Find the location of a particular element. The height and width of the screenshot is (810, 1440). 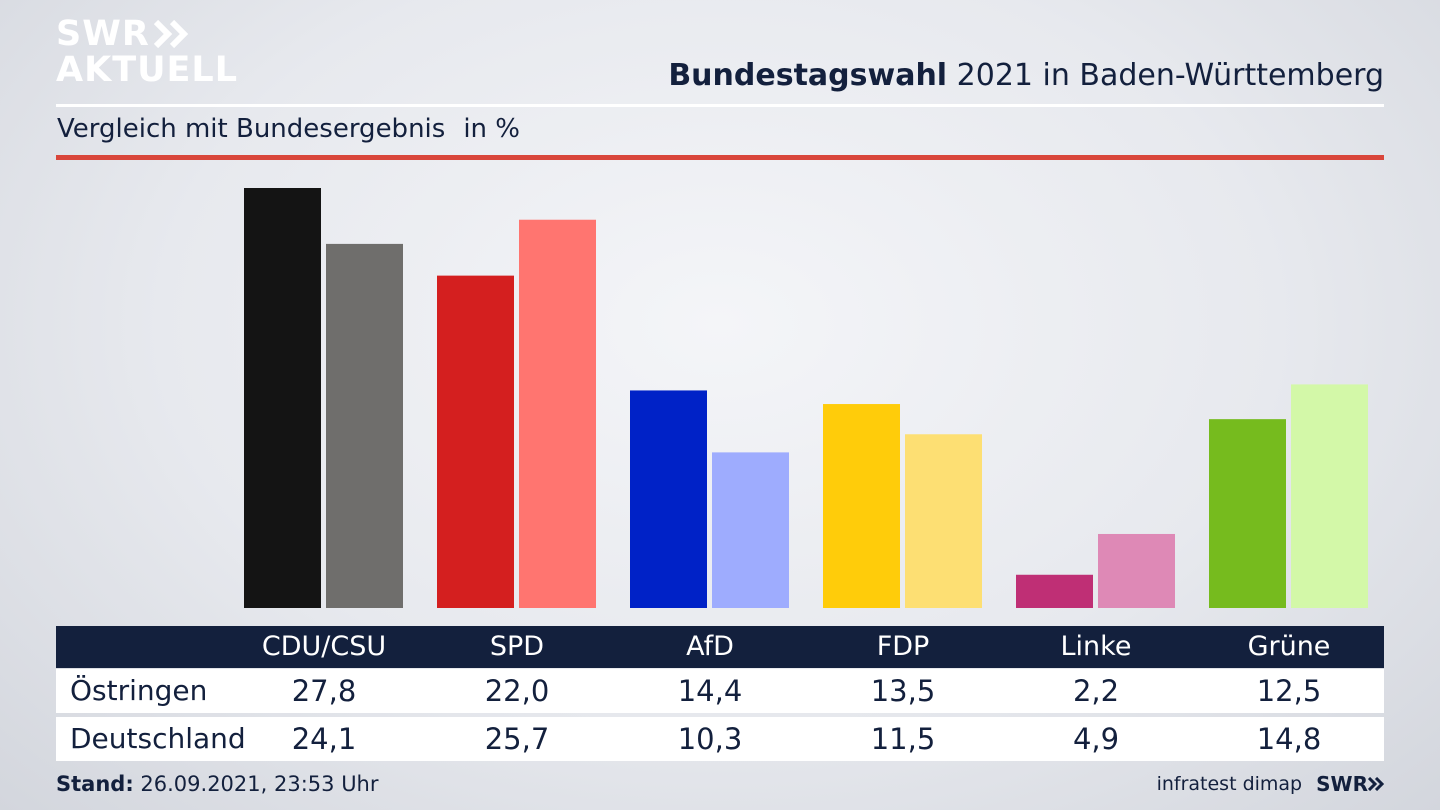

value-label: 13,5 is located at coordinates (903, 691).